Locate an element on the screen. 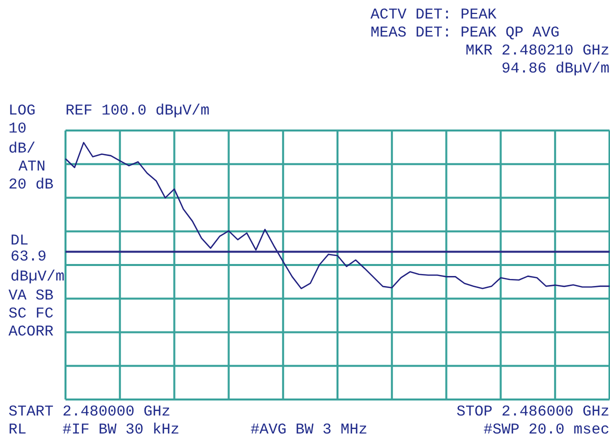 The image size is (610, 439). text: ACORR is located at coordinates (31, 332).